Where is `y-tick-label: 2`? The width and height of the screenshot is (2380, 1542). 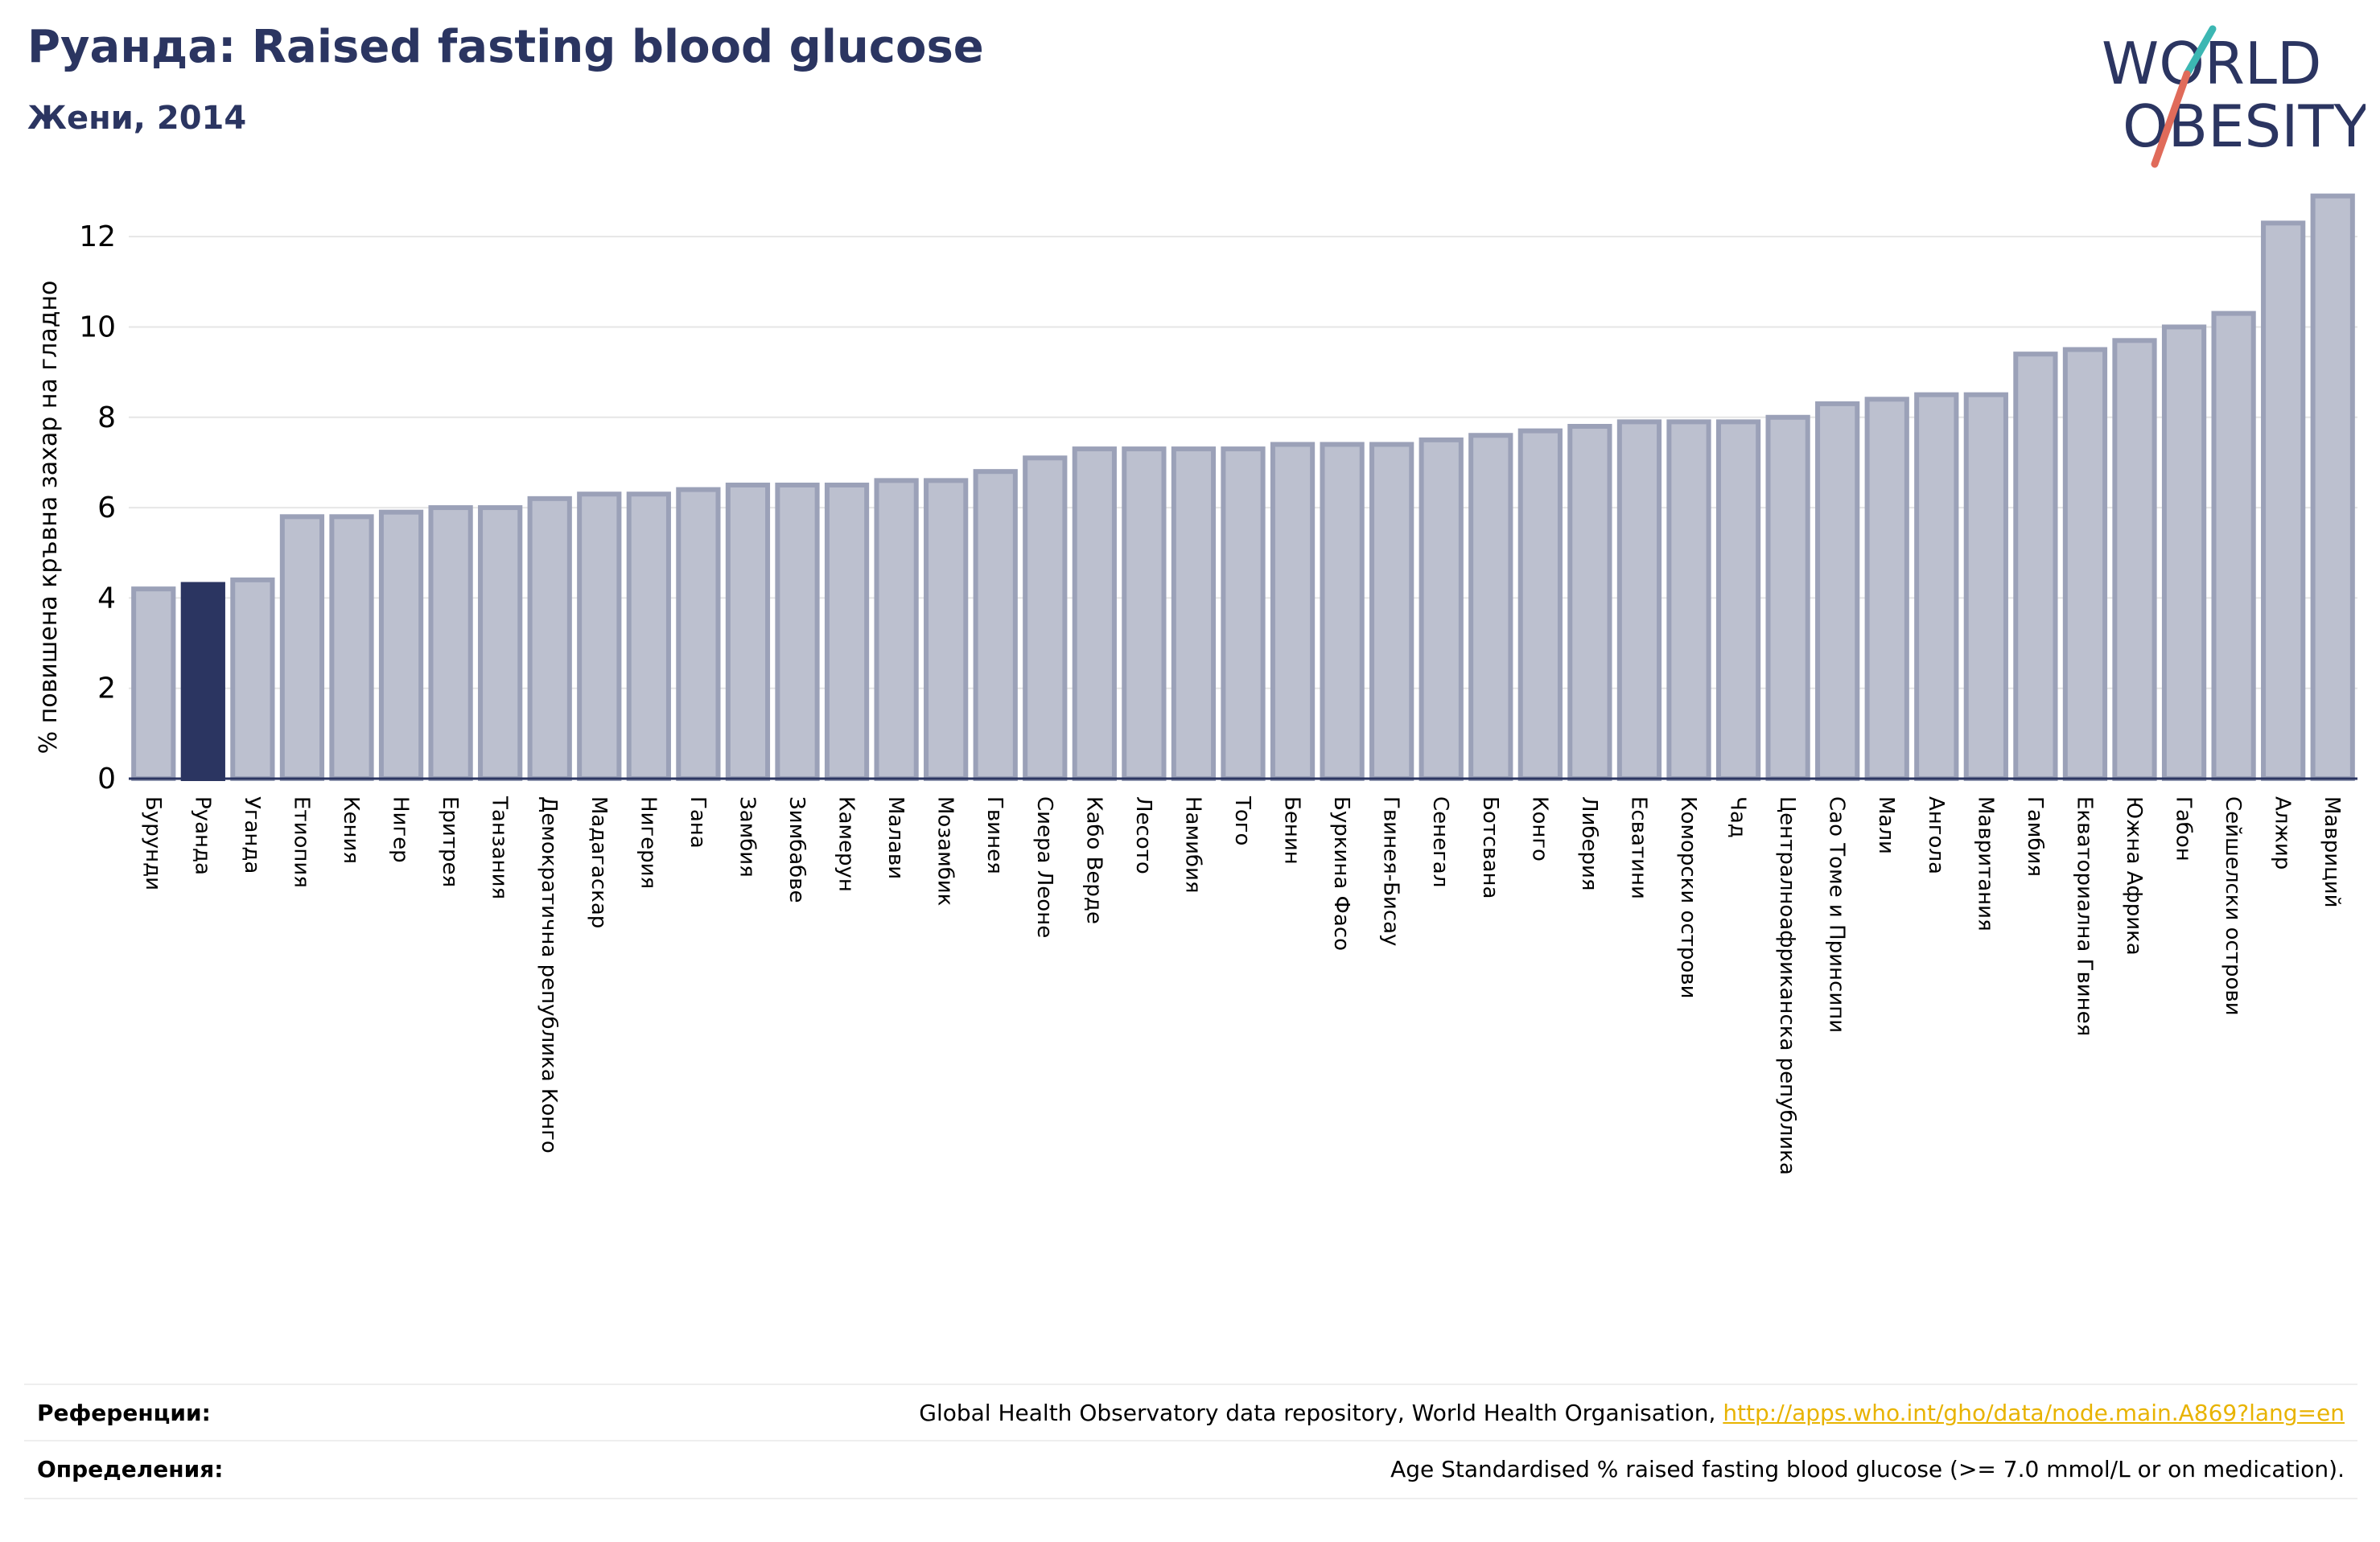
y-tick-label: 2 is located at coordinates (107, 688).